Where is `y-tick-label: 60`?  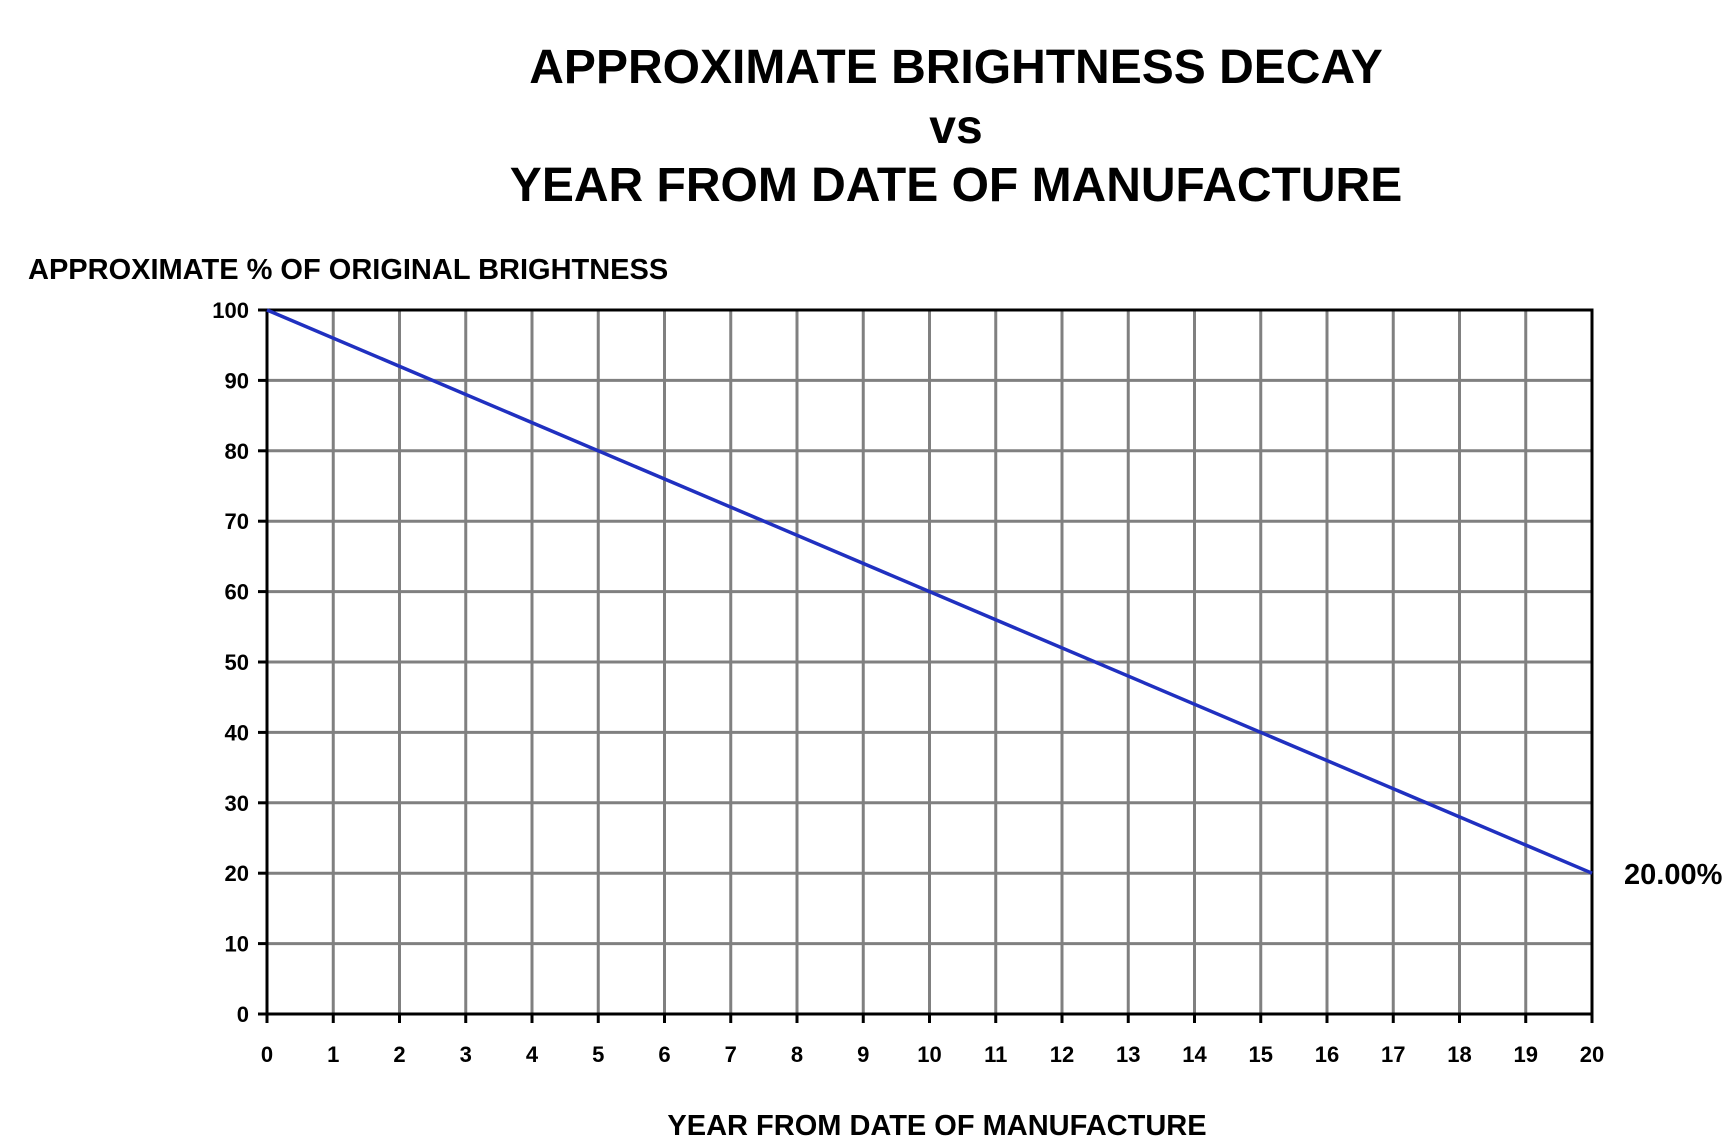 y-tick-label: 60 is located at coordinates (237, 592).